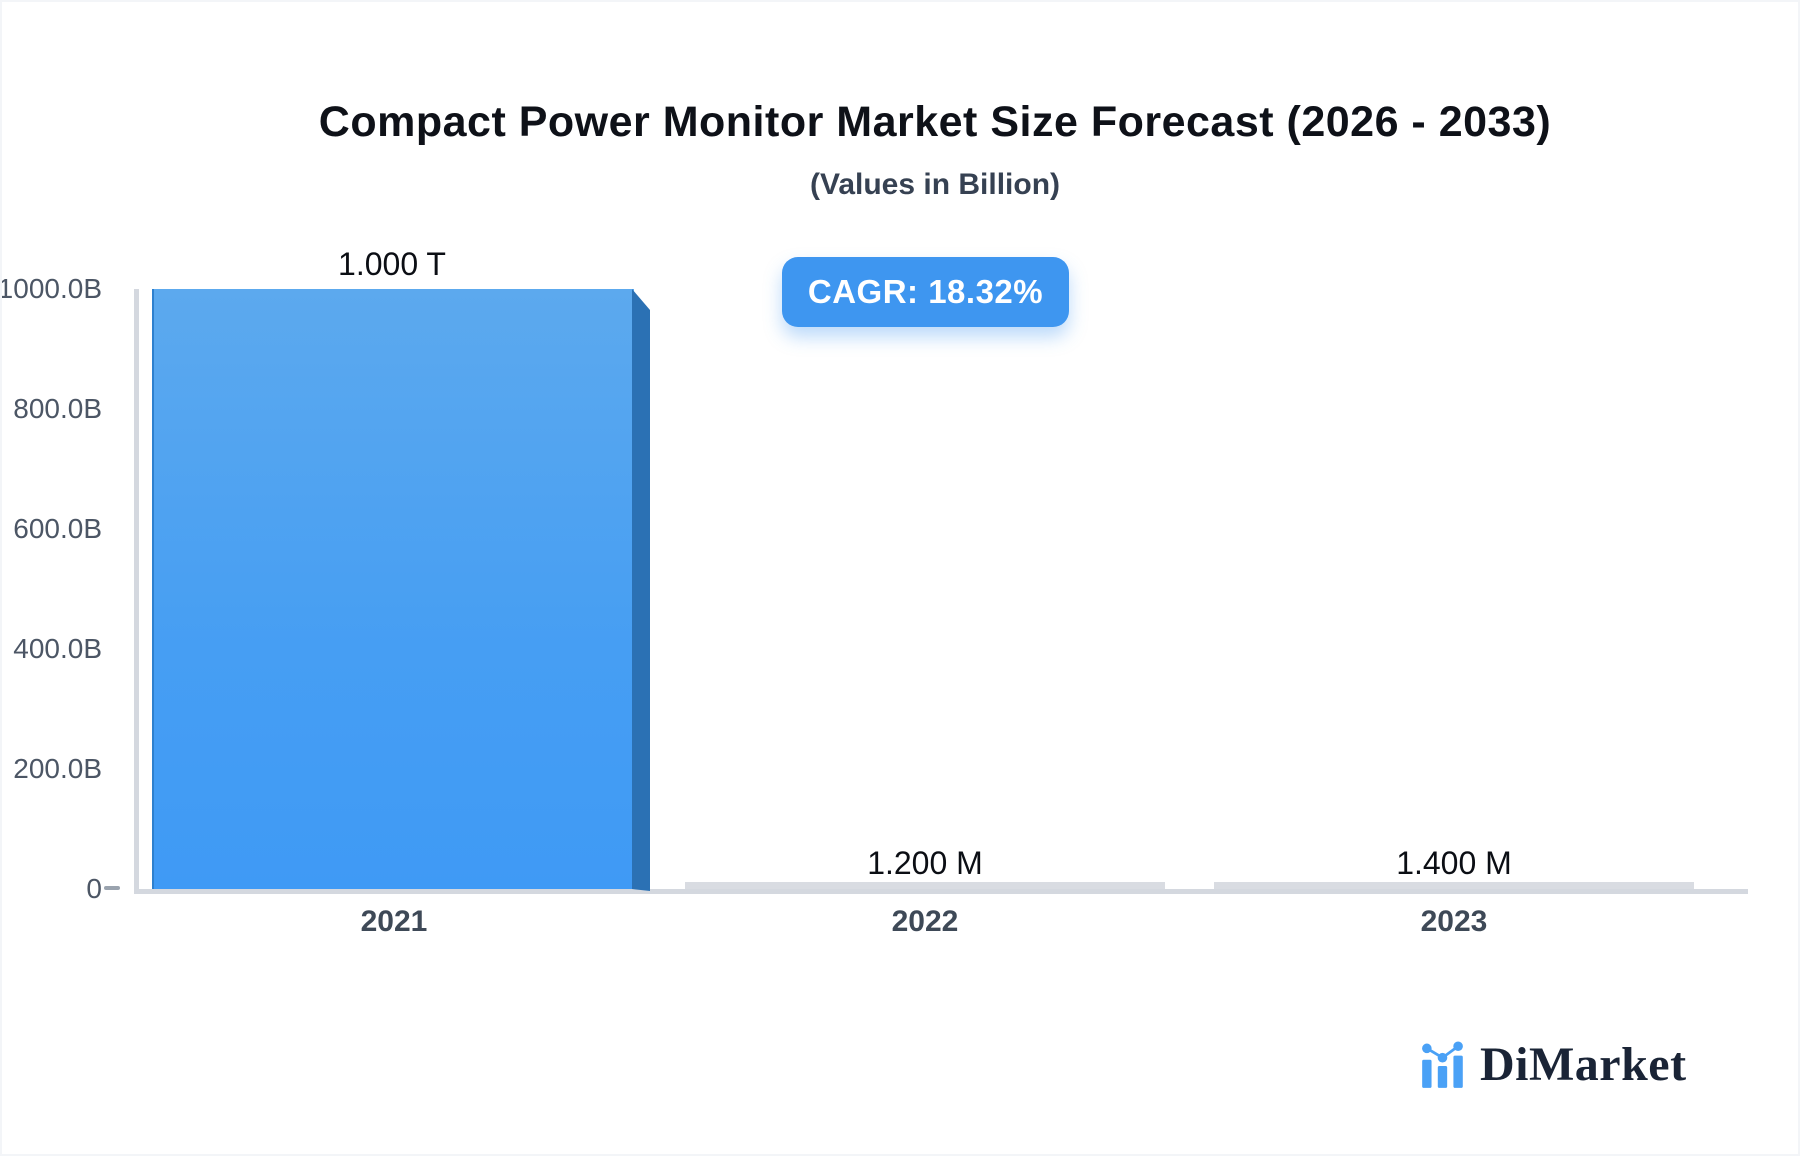 The width and height of the screenshot is (1800, 1156). What do you see at coordinates (392, 264) in the screenshot?
I see `value-label-2021: 1.000 T` at bounding box center [392, 264].